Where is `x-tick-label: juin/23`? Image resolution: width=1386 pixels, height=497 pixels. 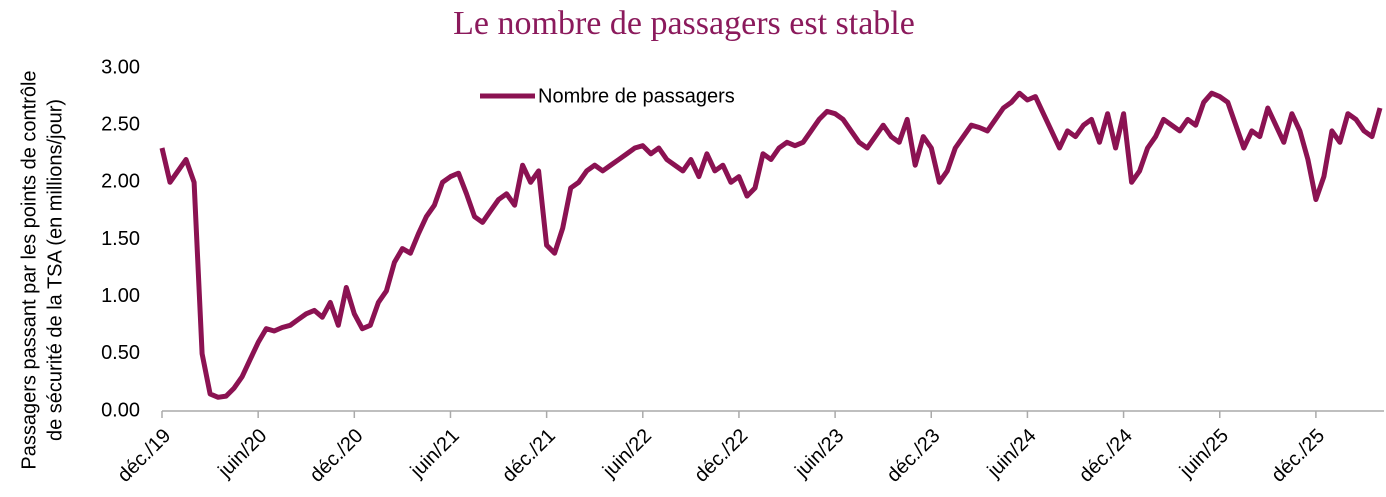 x-tick-label: juin/23 is located at coordinates (819, 454).